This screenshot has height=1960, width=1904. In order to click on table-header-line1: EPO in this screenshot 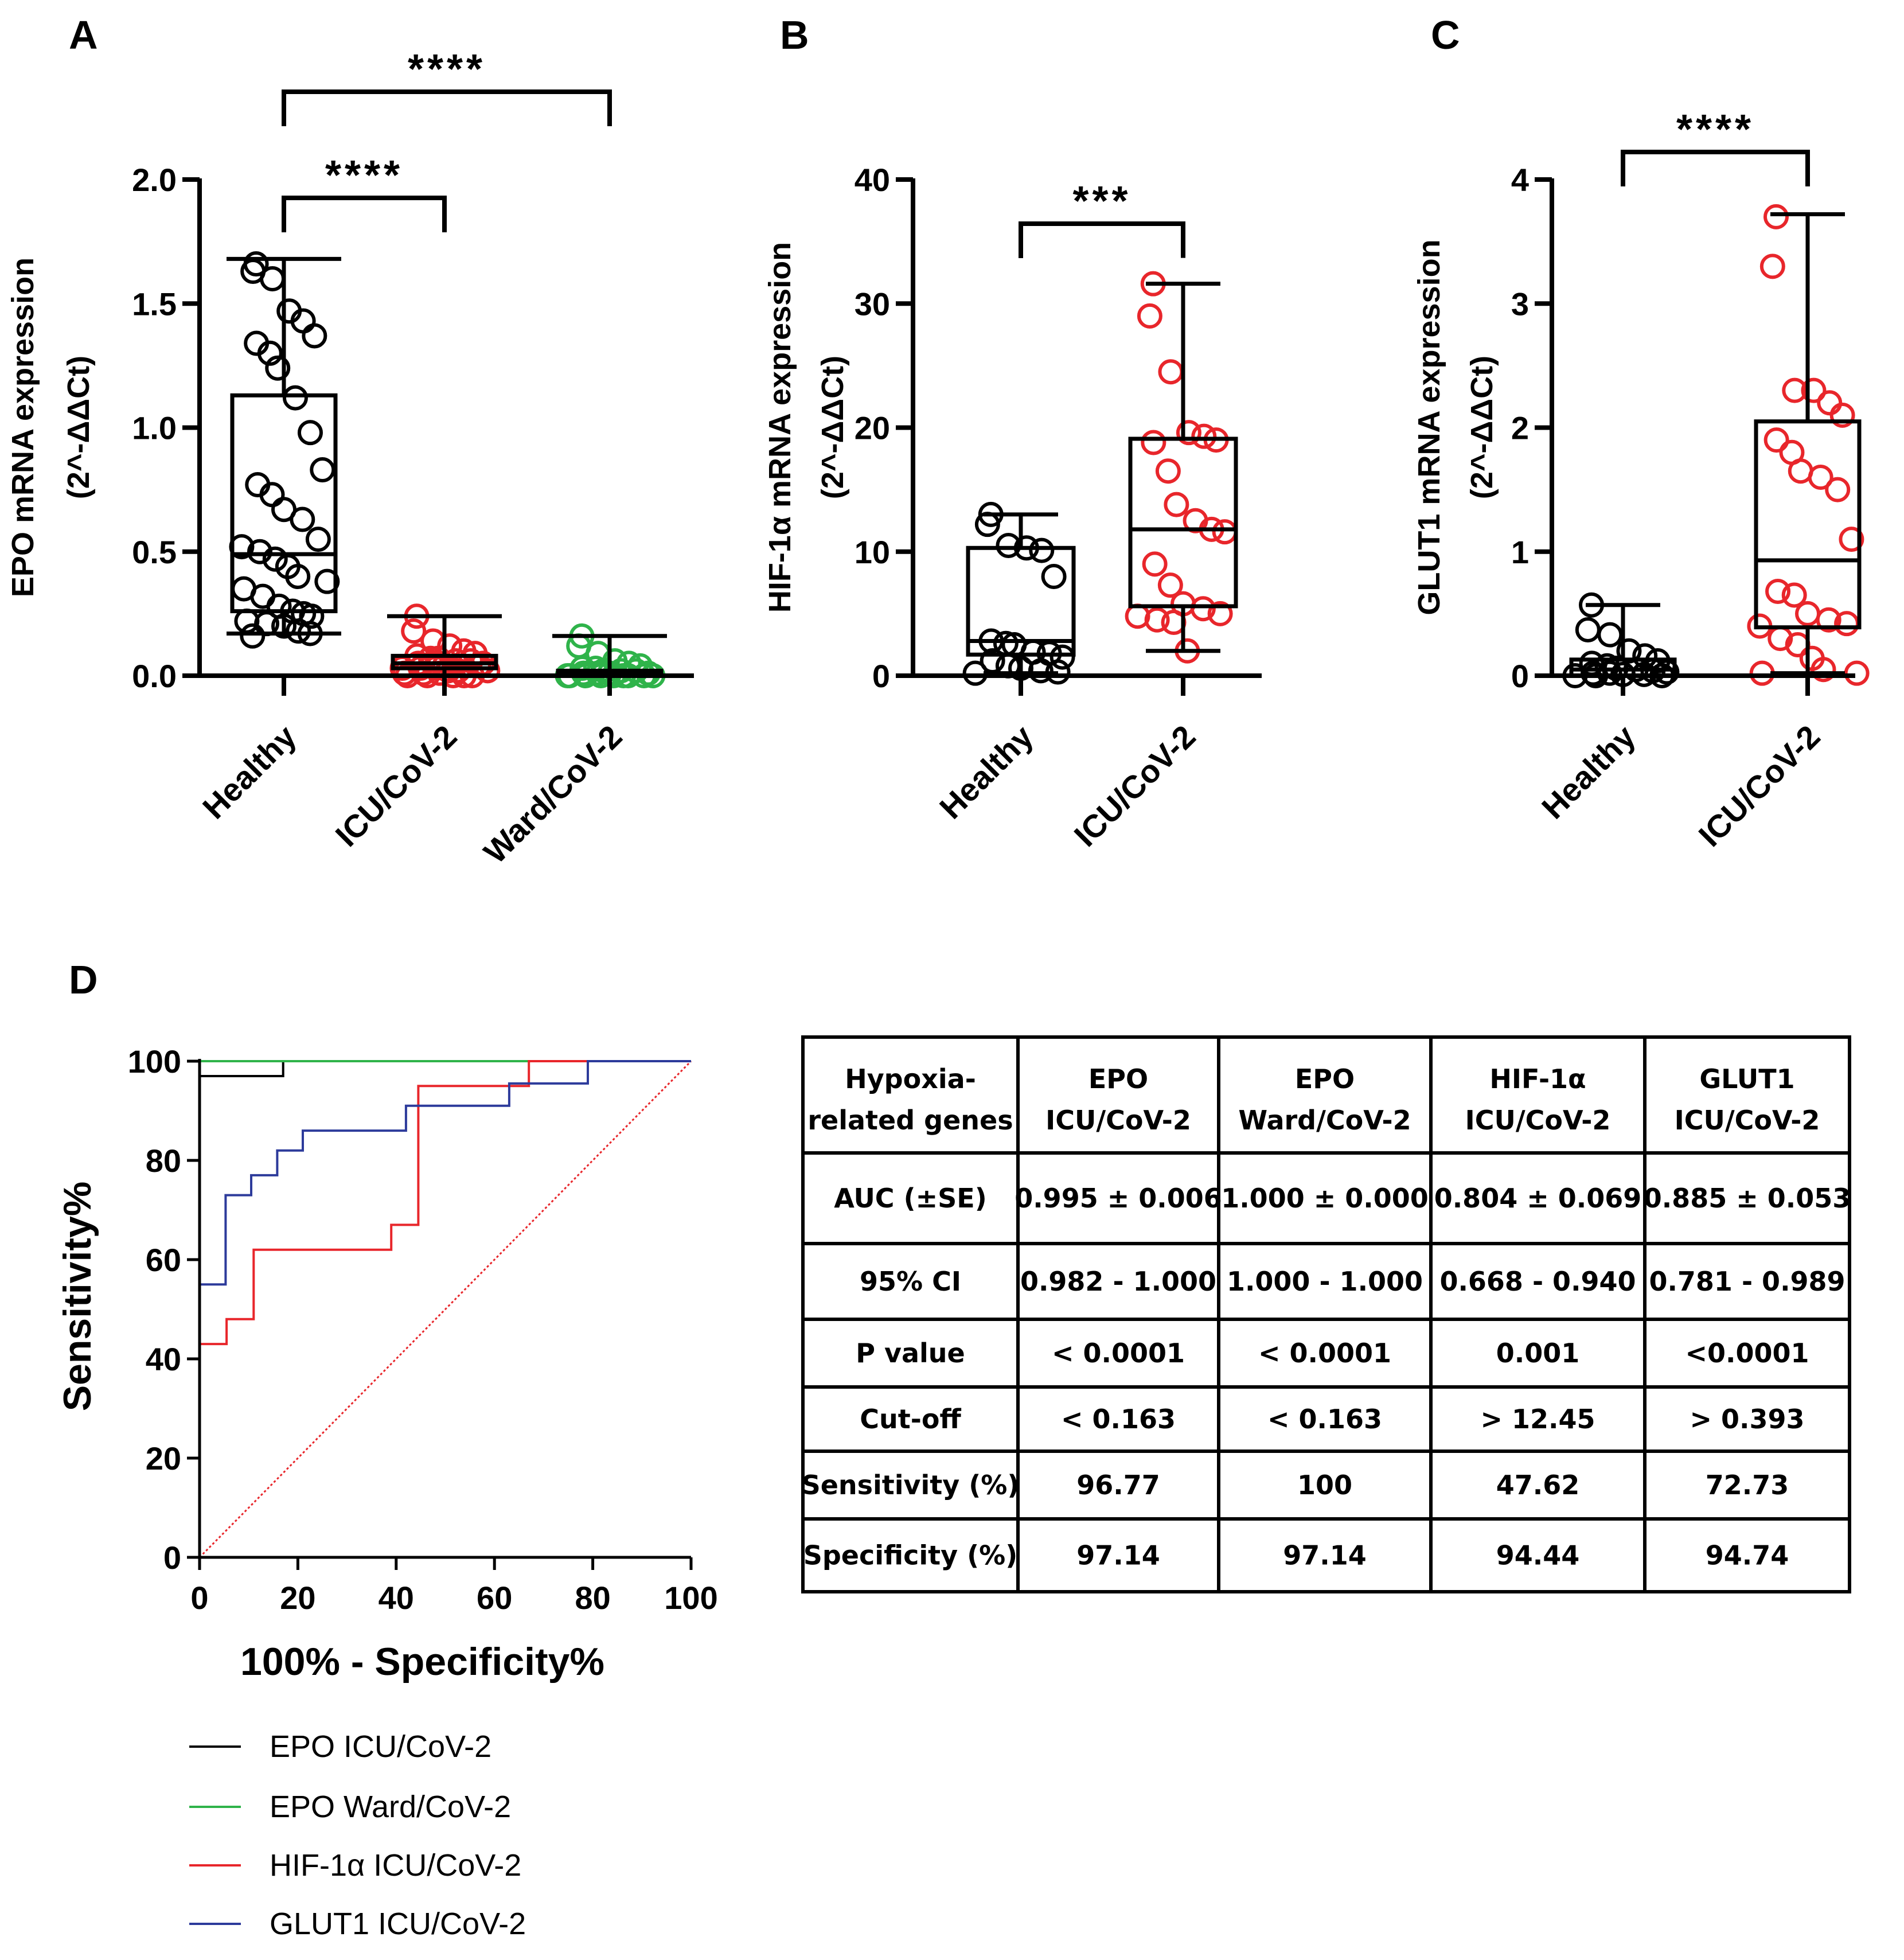, I will do `click(1325, 1078)`.